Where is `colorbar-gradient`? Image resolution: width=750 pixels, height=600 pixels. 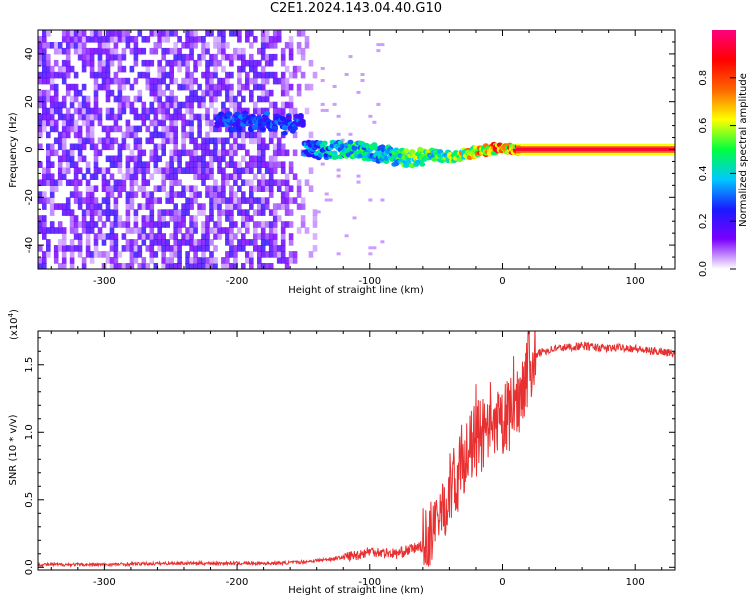 colorbar-gradient is located at coordinates (724, 149).